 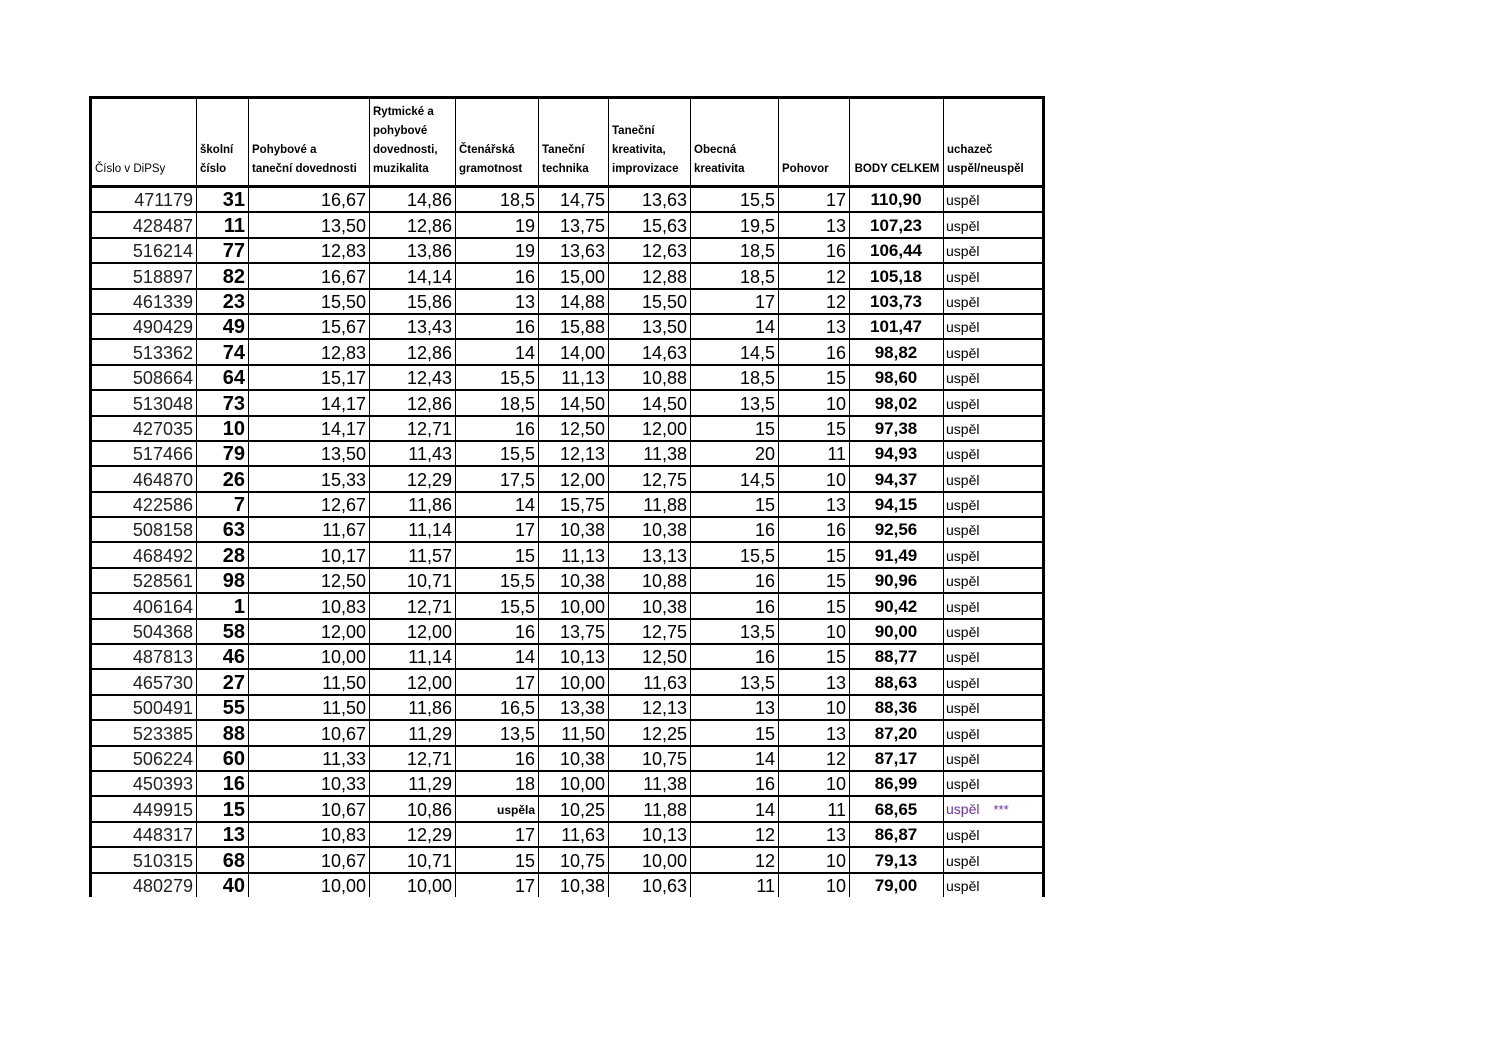 What do you see at coordinates (497, 809) in the screenshot?
I see `cell-reading-literacy: uspěla` at bounding box center [497, 809].